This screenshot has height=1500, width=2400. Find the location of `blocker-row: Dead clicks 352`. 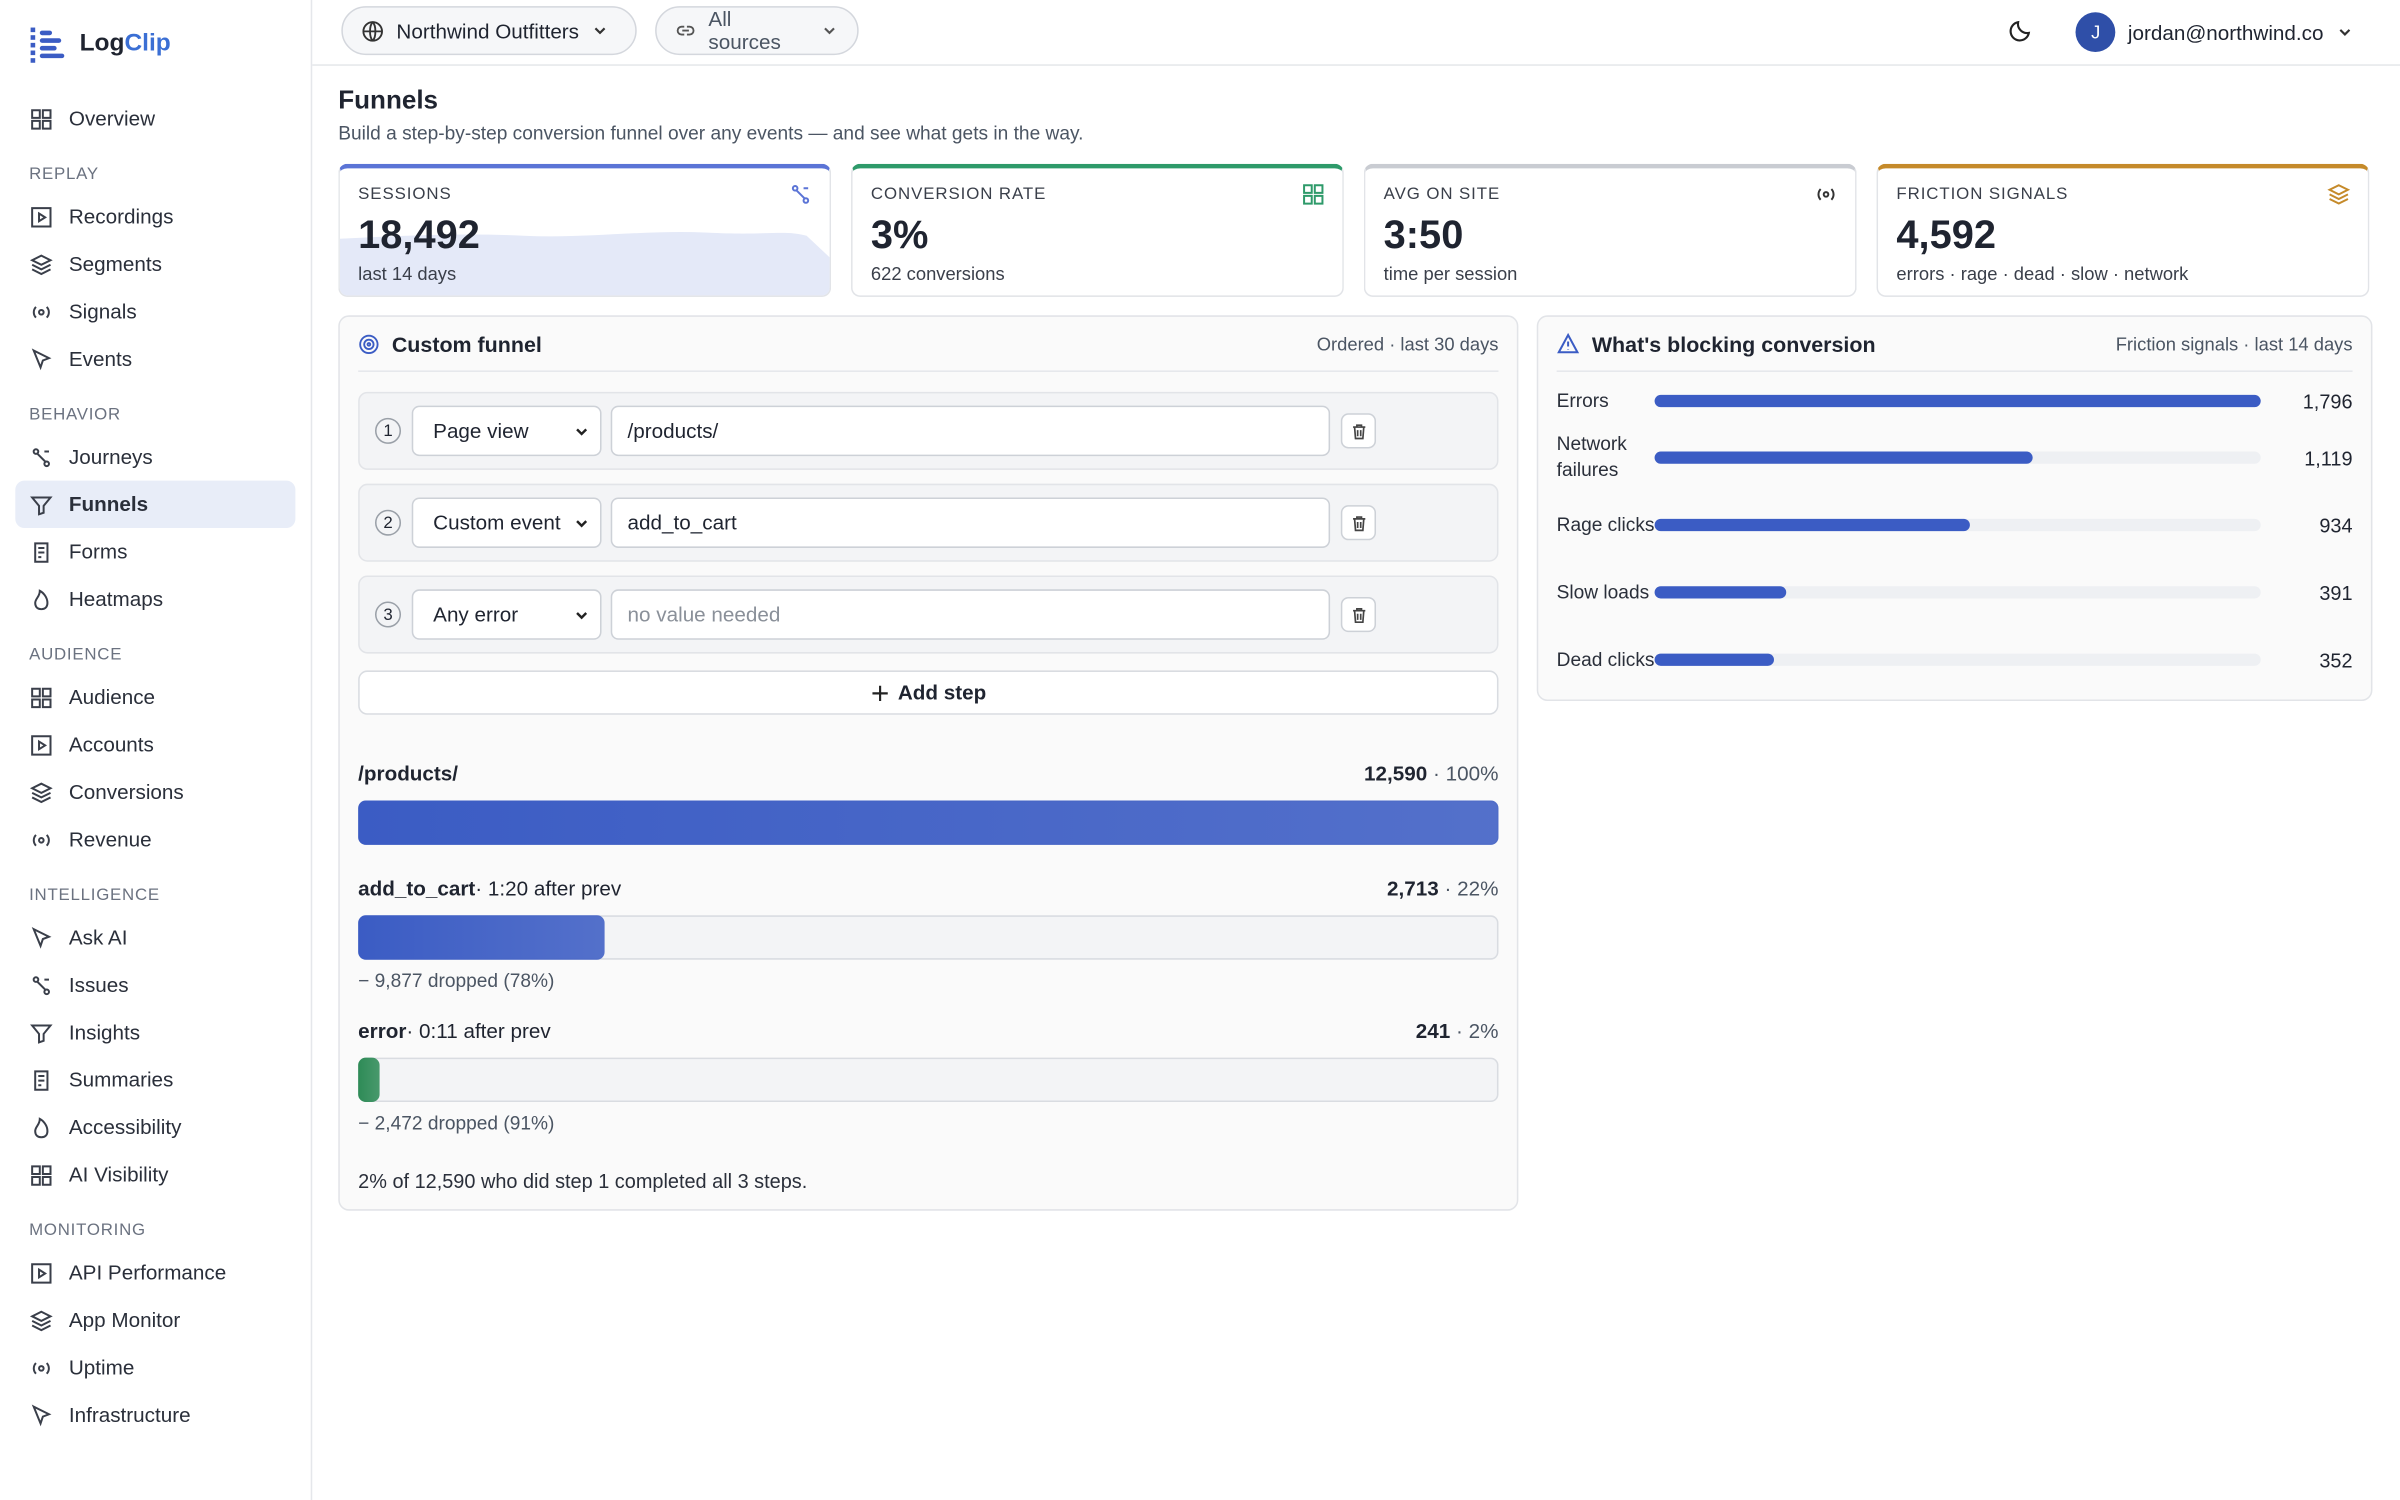

blocker-row: Dead clicks 352 is located at coordinates (1955, 659).